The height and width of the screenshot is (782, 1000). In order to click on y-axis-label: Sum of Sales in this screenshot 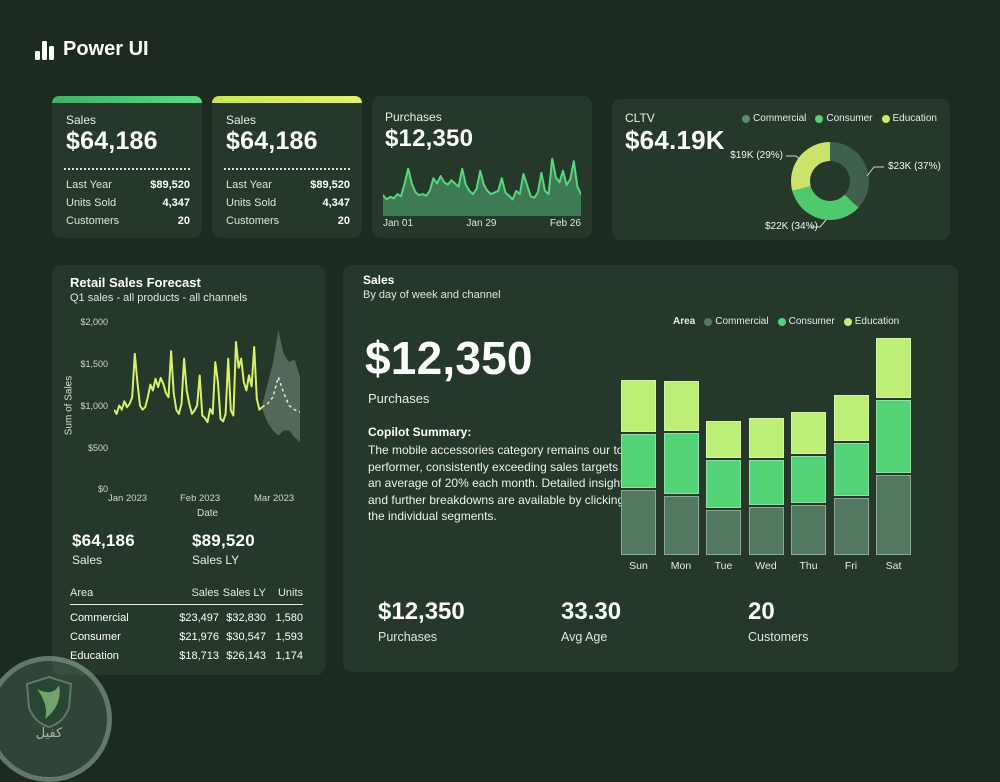, I will do `click(69, 405)`.